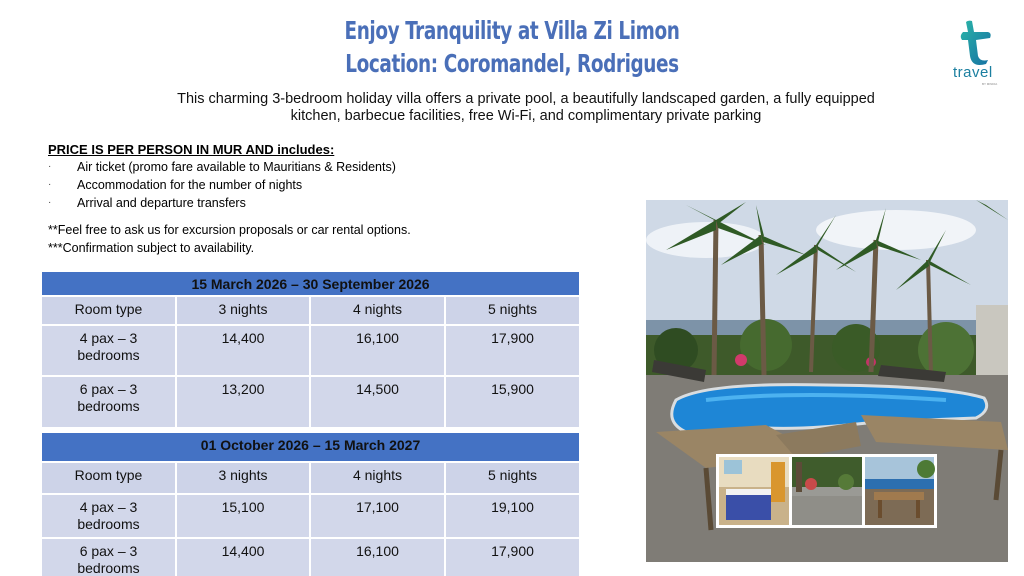 This screenshot has width=1024, height=576. Describe the element at coordinates (310, 283) in the screenshot. I see `period-header: 15 March 2026 – 30 September 2026` at that location.